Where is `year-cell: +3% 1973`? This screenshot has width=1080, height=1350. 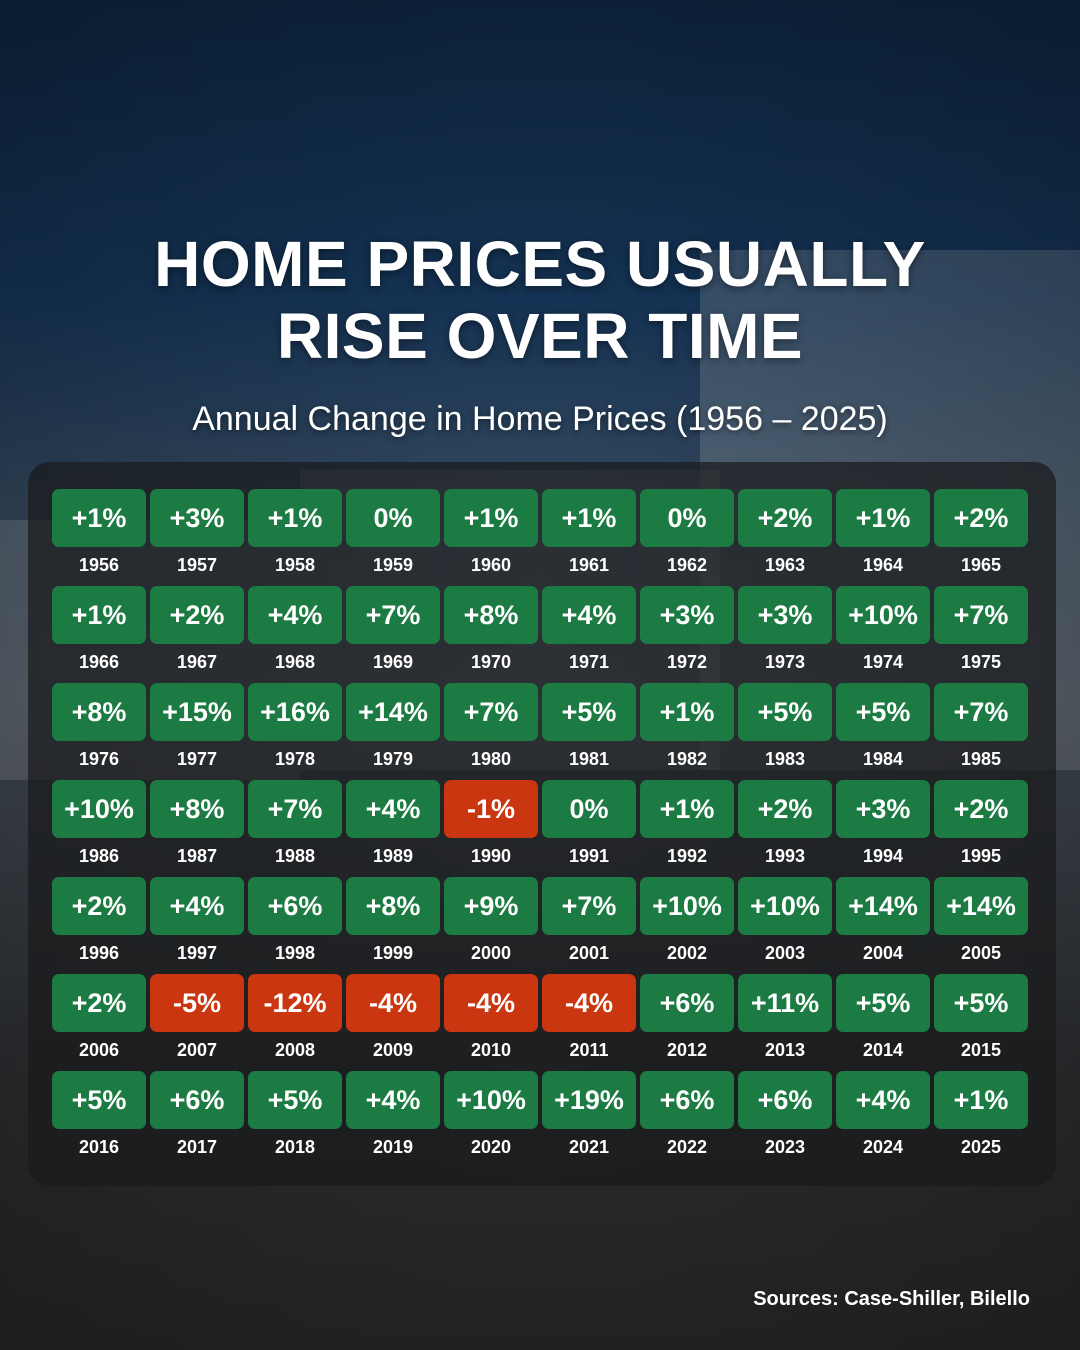 year-cell: +3% 1973 is located at coordinates (785, 634).